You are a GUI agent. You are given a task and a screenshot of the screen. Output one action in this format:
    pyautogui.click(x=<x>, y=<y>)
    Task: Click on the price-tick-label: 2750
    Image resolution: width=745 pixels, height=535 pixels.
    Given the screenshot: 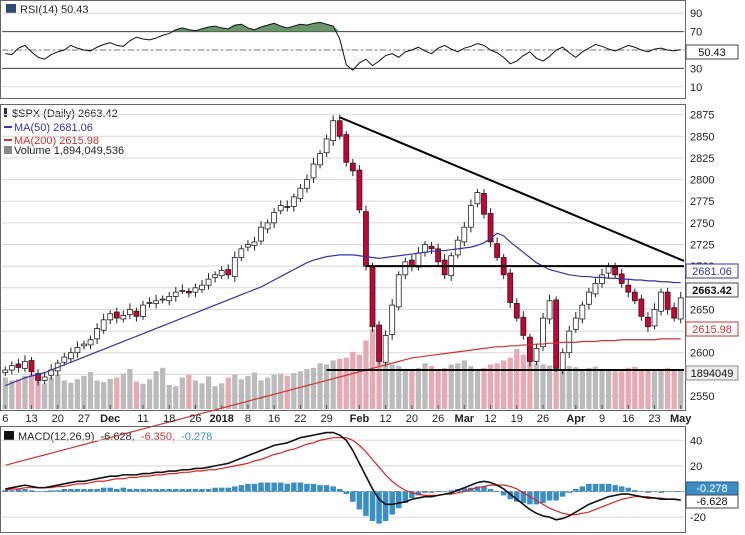 What is the action you would take?
    pyautogui.click(x=702, y=224)
    